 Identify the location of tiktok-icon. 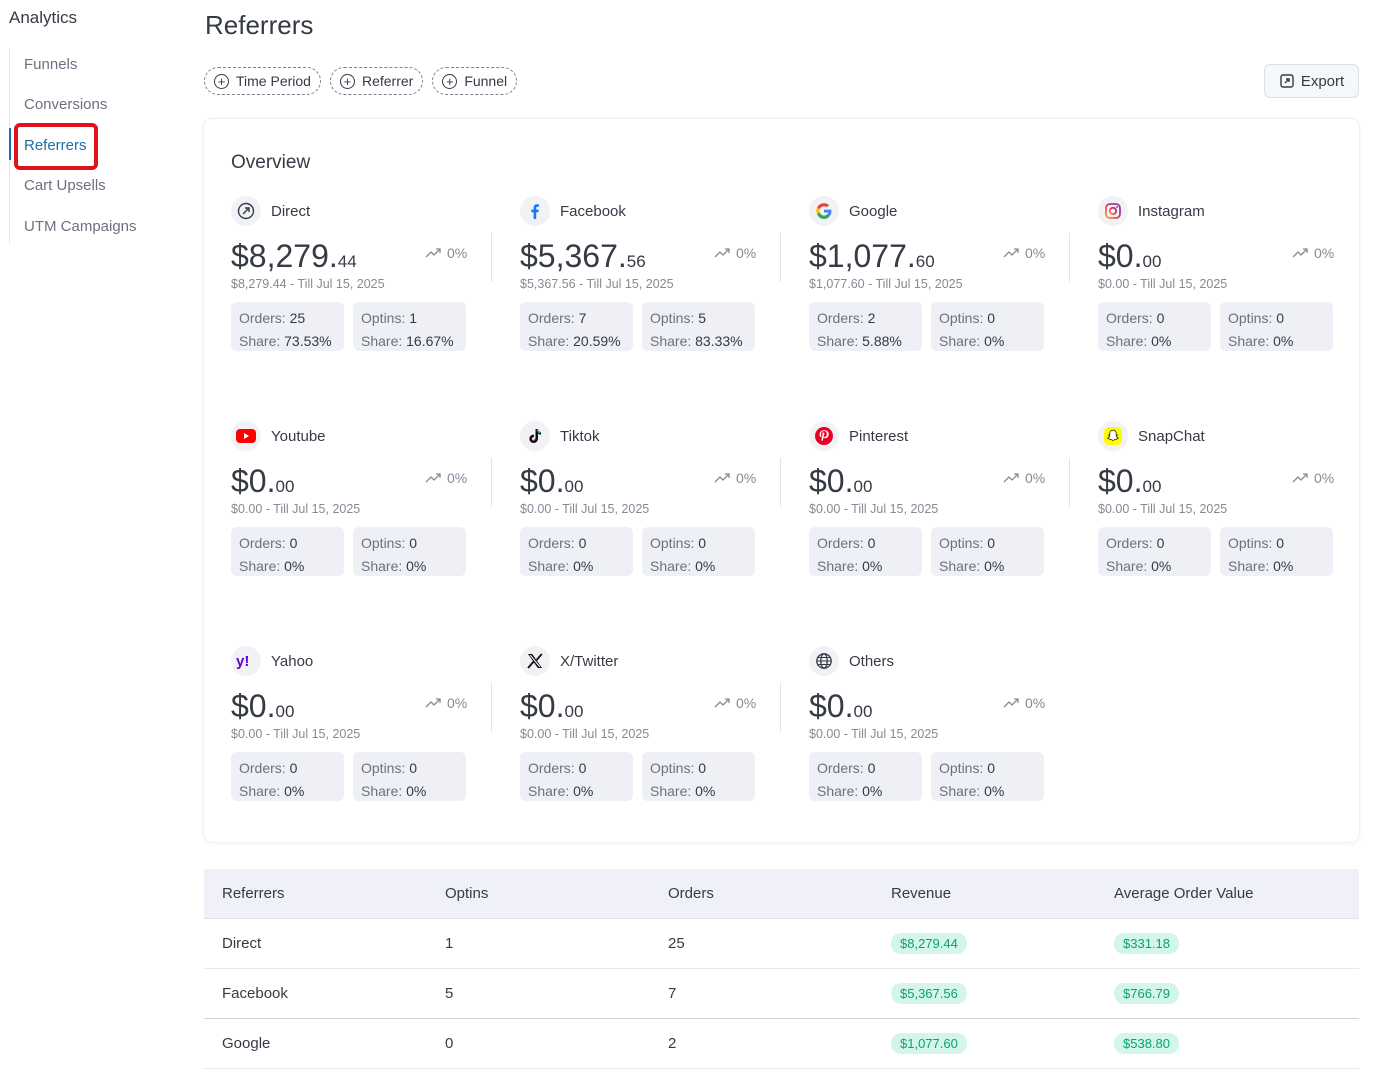
(535, 436).